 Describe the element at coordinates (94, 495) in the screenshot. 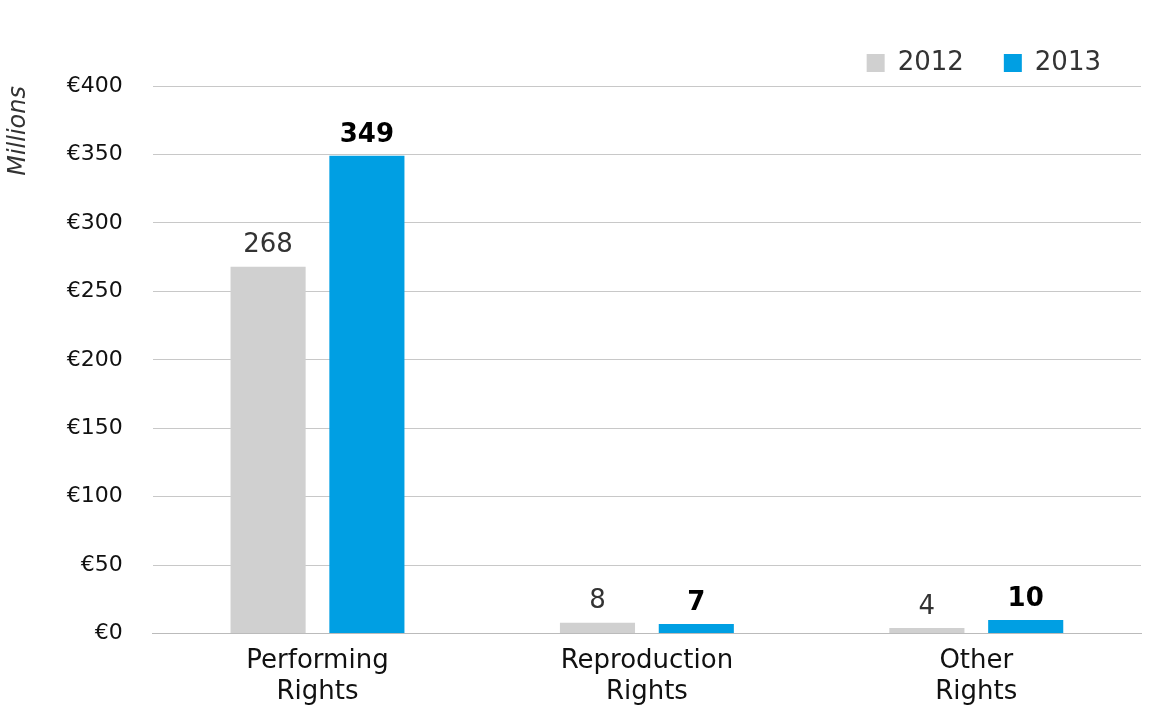

I see `y-tick-label: €100` at that location.